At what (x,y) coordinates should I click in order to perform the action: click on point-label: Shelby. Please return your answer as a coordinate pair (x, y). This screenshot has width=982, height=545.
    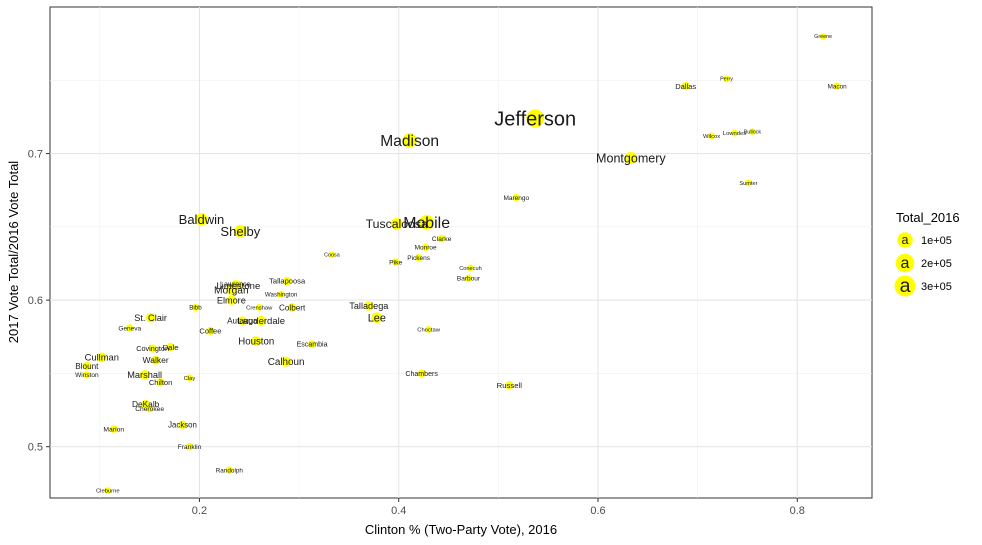
    Looking at the image, I should click on (240, 231).